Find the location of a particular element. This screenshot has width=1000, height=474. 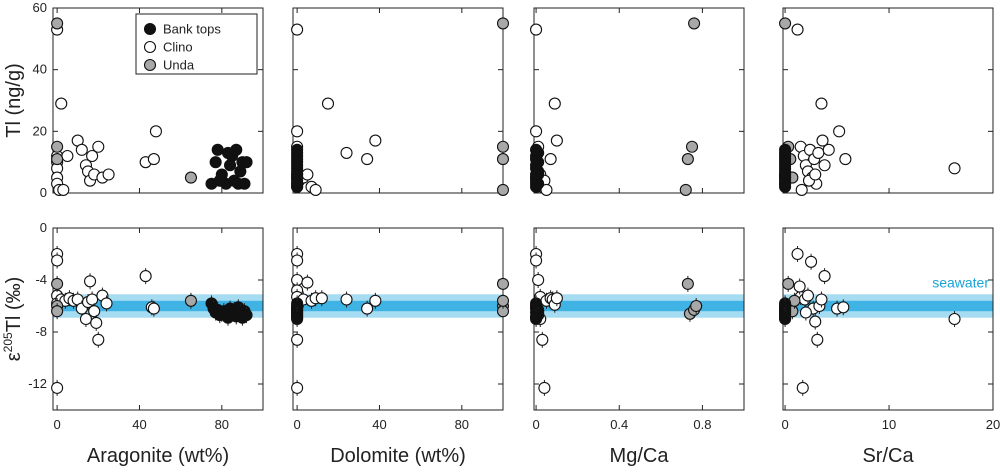

x-axis-label: Sr/Ca is located at coordinates (888, 456).